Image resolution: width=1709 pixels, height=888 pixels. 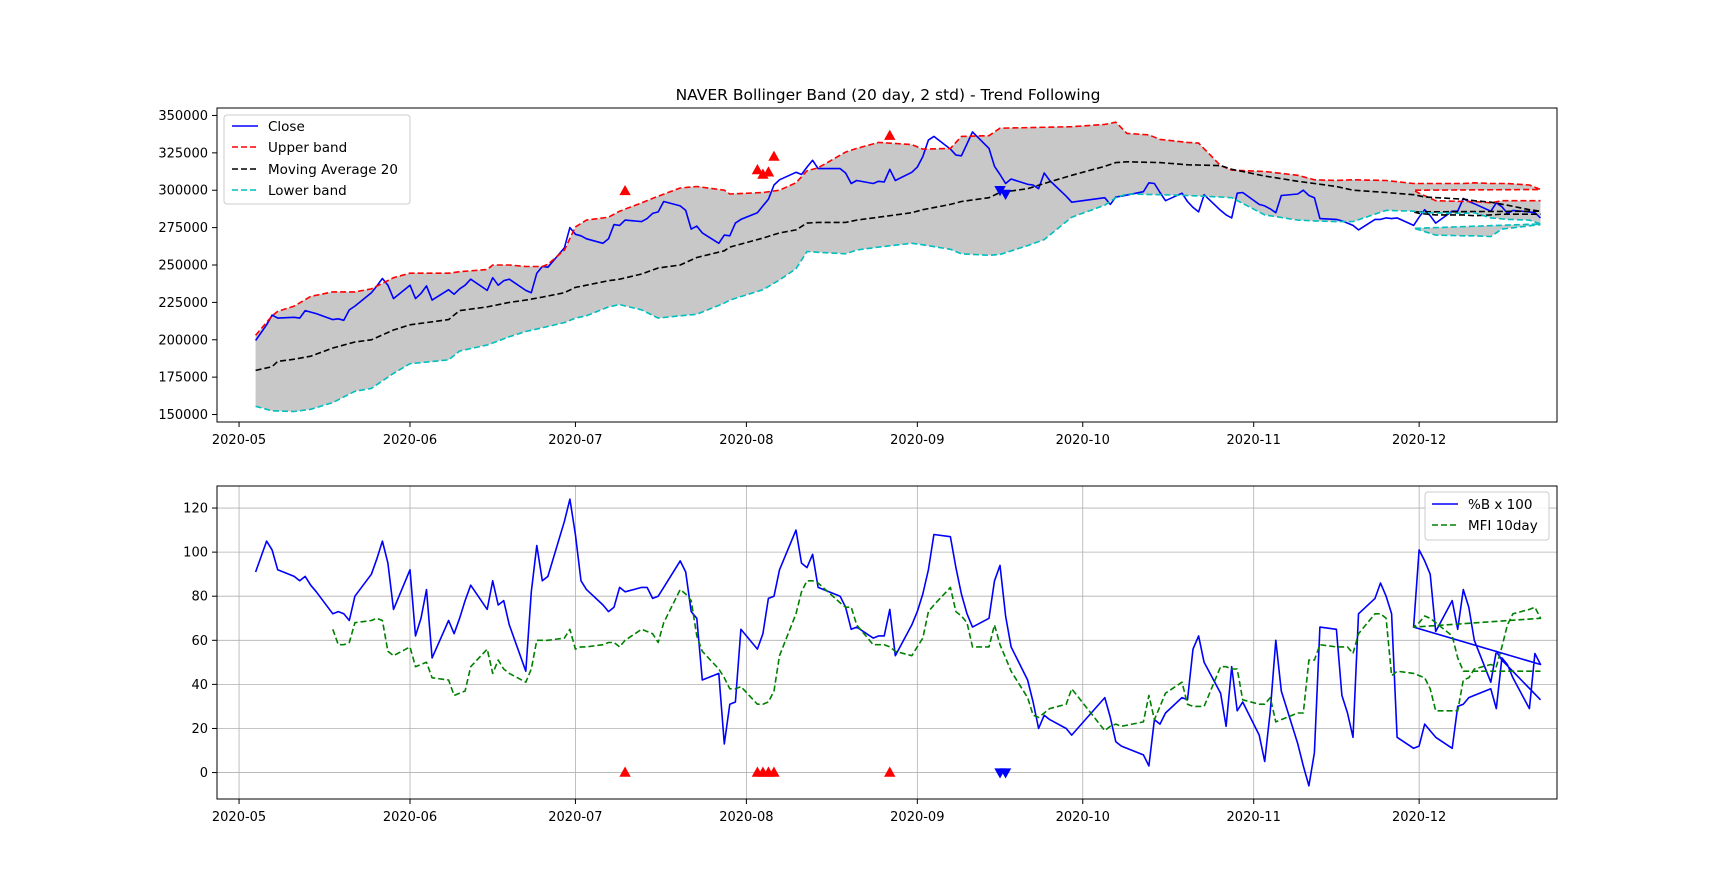 What do you see at coordinates (239, 817) in the screenshot?
I see `indicator-x-tick-label: 2020-05` at bounding box center [239, 817].